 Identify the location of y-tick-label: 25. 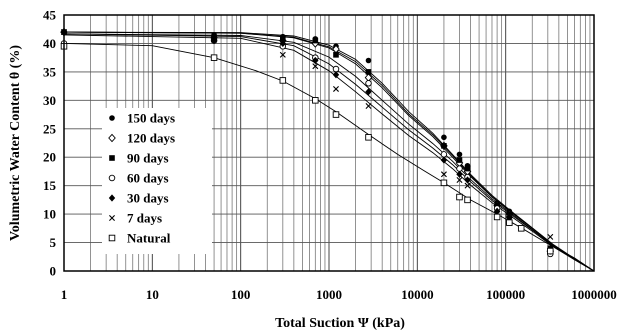
(50, 128).